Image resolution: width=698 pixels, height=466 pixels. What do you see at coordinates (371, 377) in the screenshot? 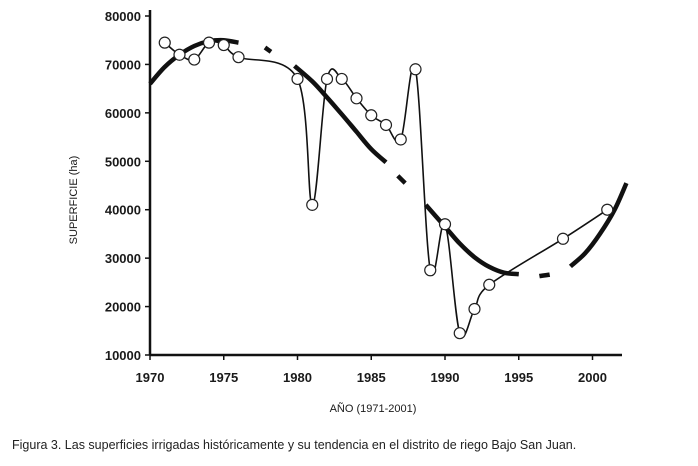
I see `x-tick-label: 1985` at bounding box center [371, 377].